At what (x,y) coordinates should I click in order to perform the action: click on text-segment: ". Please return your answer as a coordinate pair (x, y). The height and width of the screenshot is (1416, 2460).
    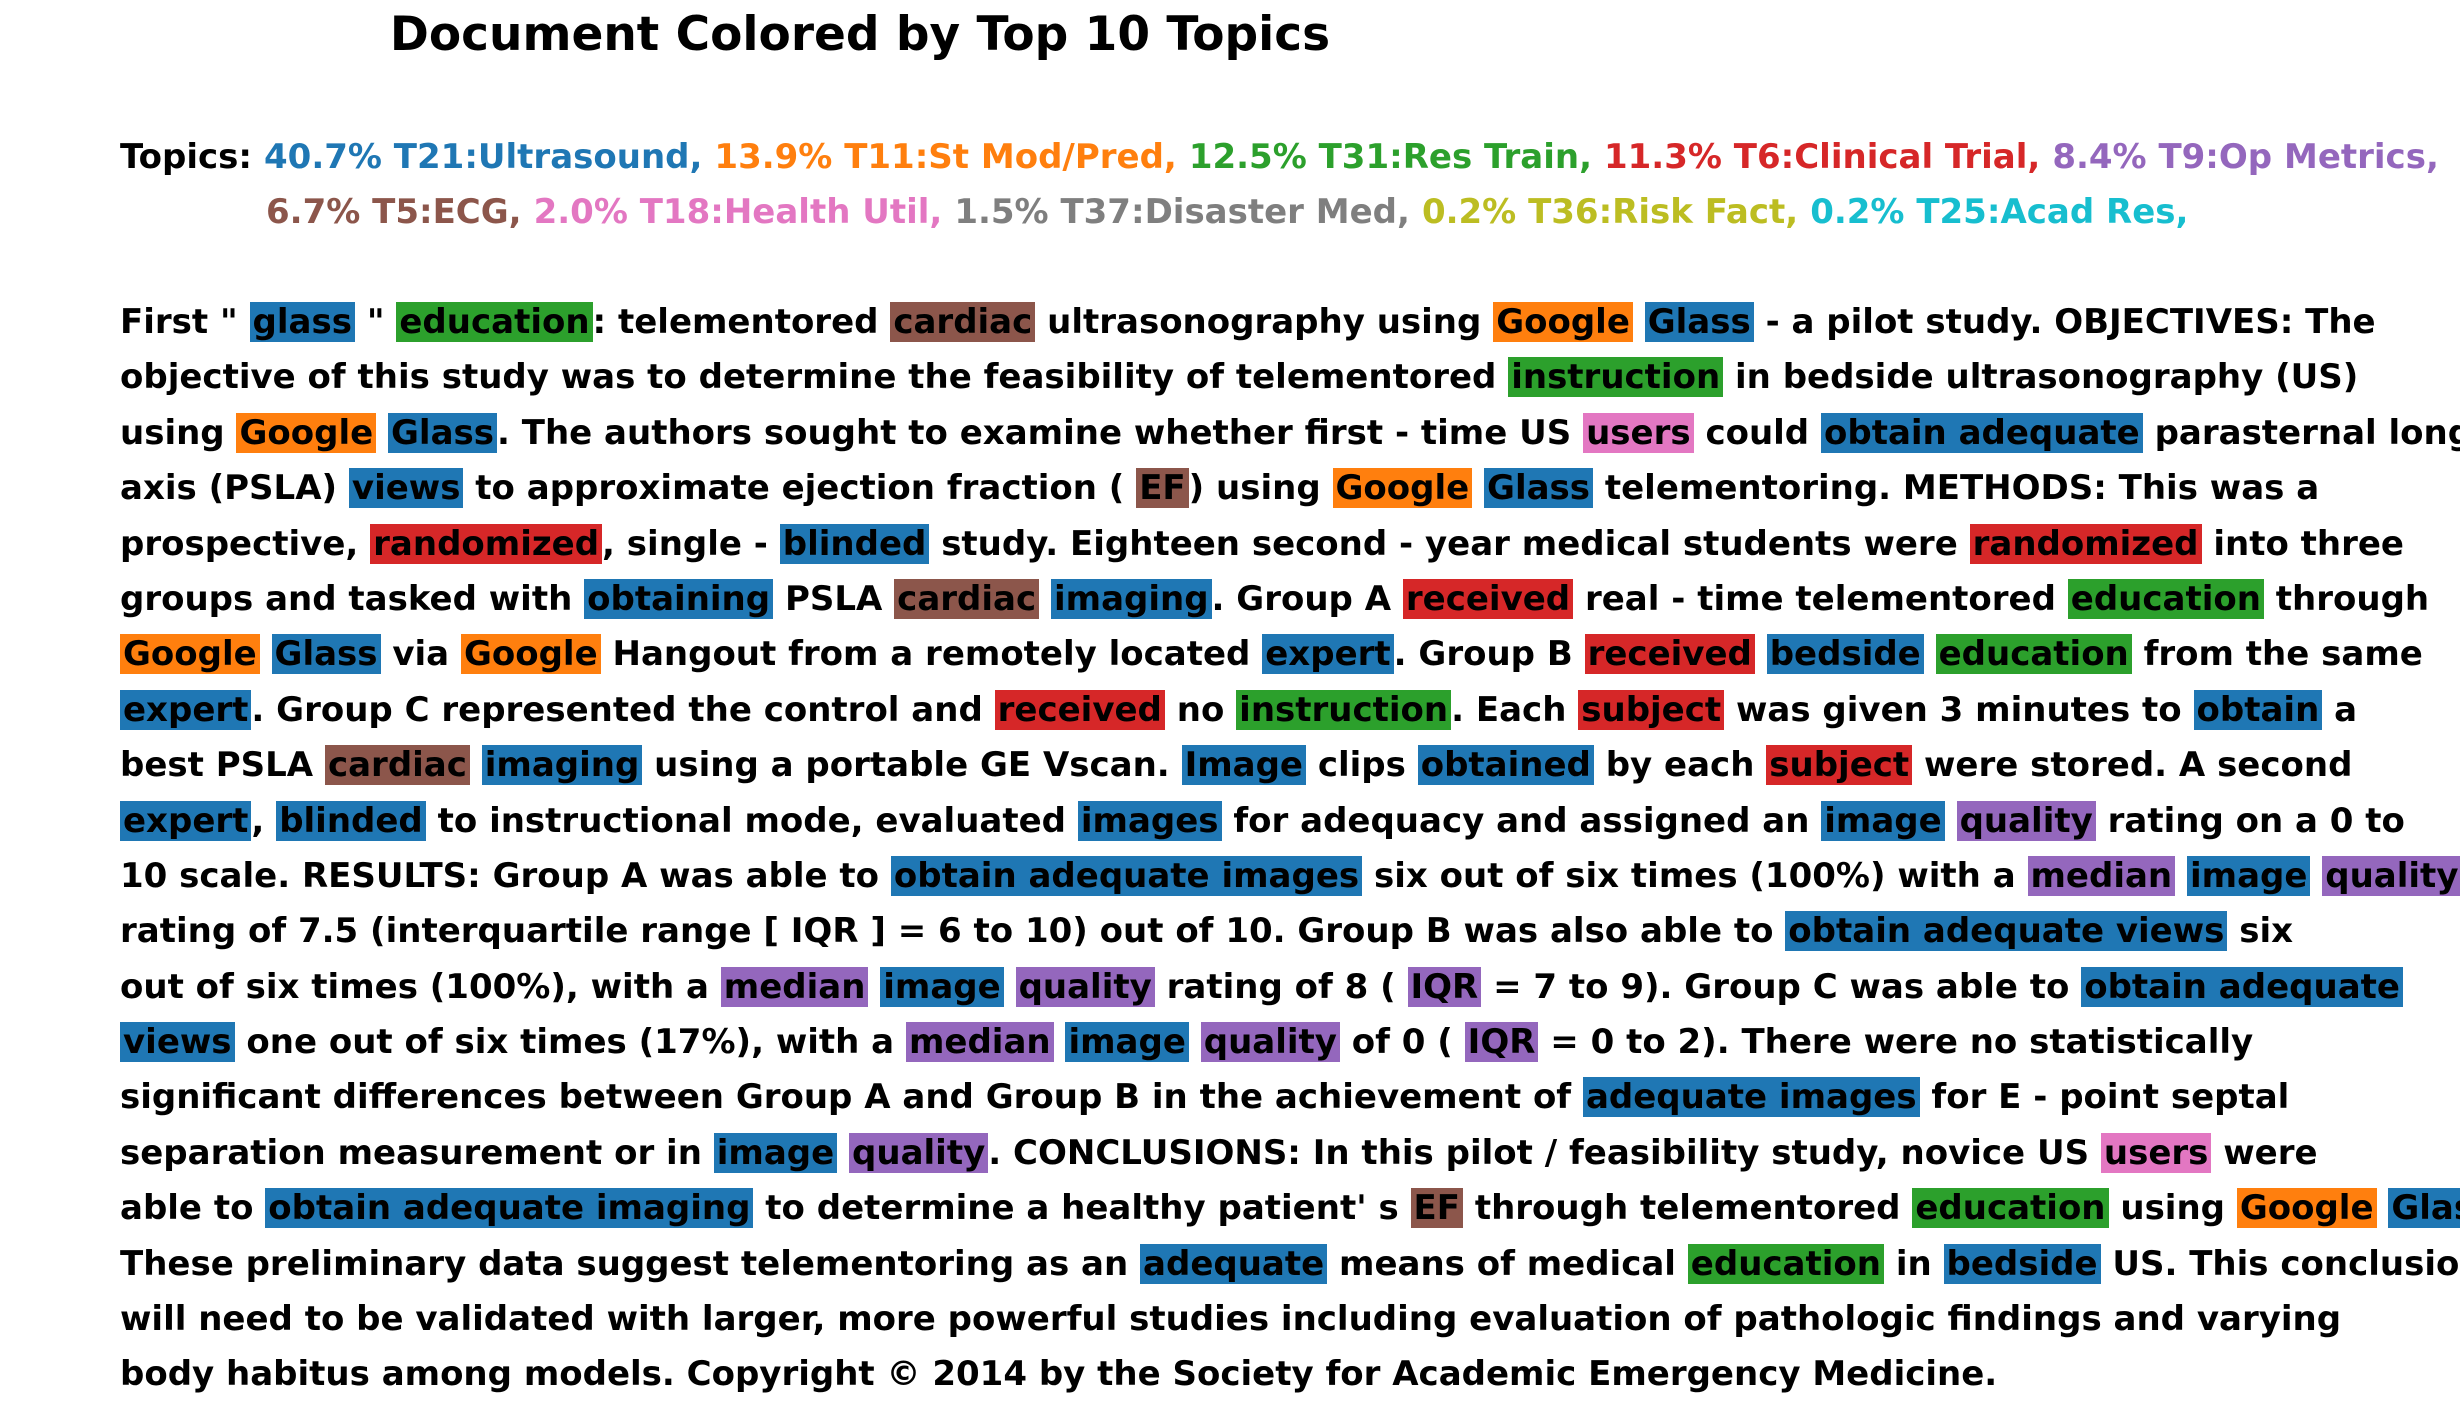
    Looking at the image, I should click on (375, 322).